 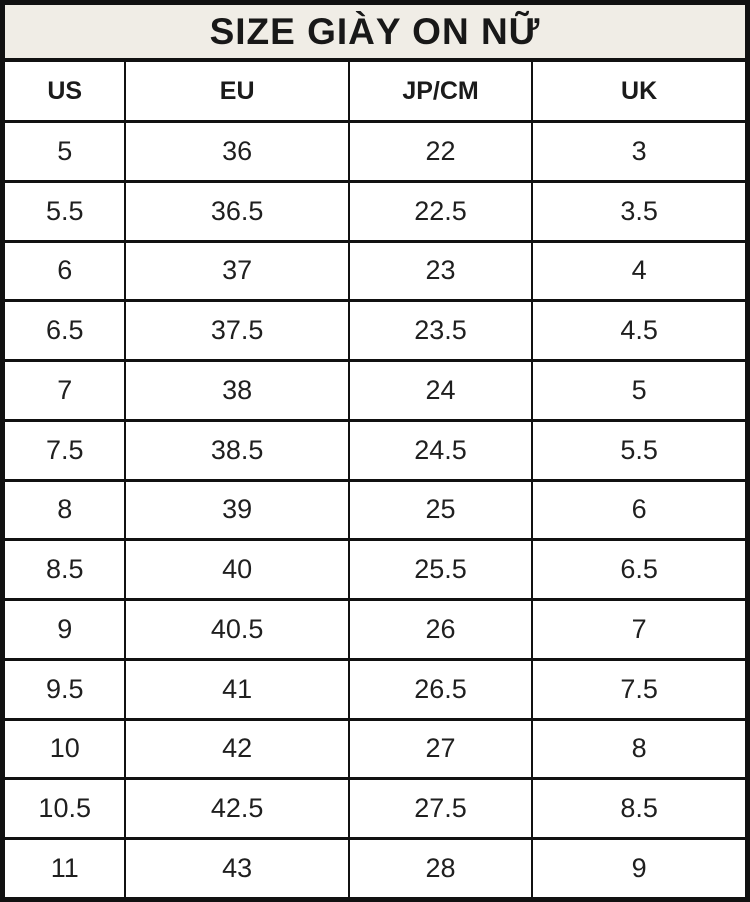 I want to click on table-row: 5 36 22 3, so click(x=375, y=151).